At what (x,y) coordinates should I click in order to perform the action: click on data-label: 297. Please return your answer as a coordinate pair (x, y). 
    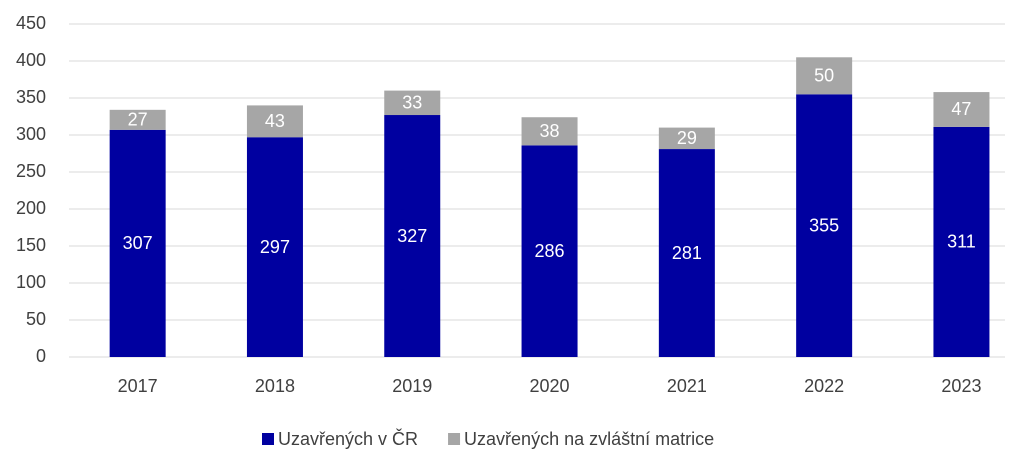
    Looking at the image, I should click on (275, 247).